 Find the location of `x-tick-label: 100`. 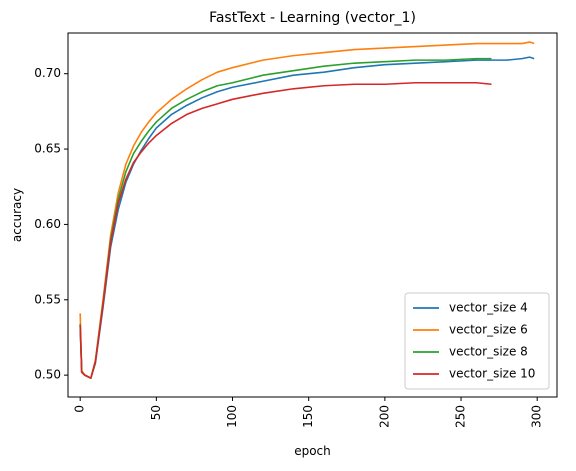

x-tick-label: 100 is located at coordinates (232, 416).